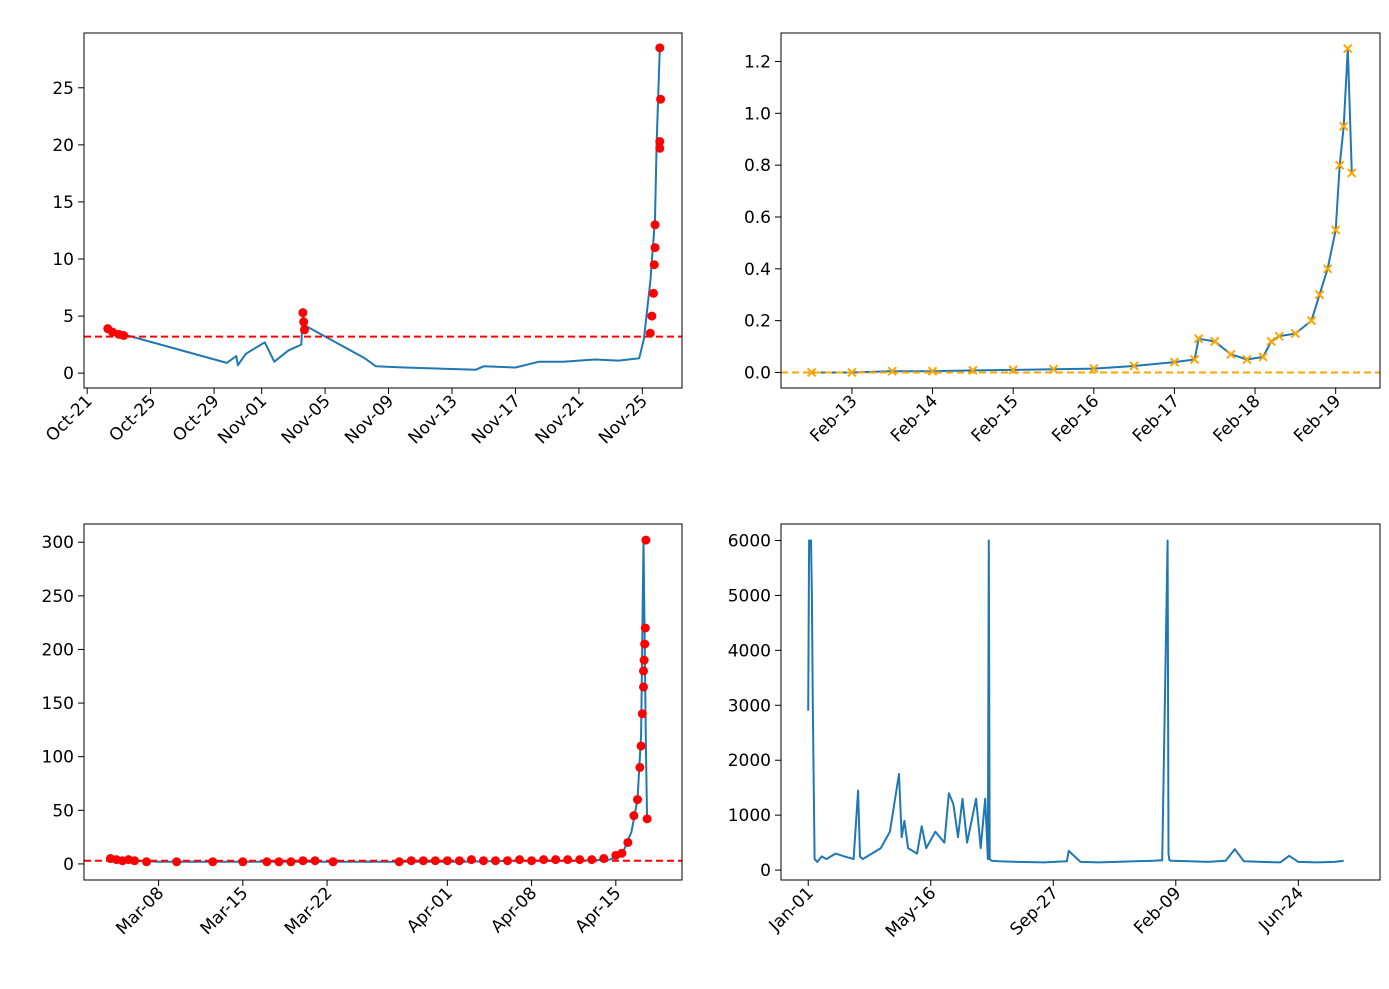  Describe the element at coordinates (63, 260) in the screenshot. I see `y-tick-label: 10` at that location.